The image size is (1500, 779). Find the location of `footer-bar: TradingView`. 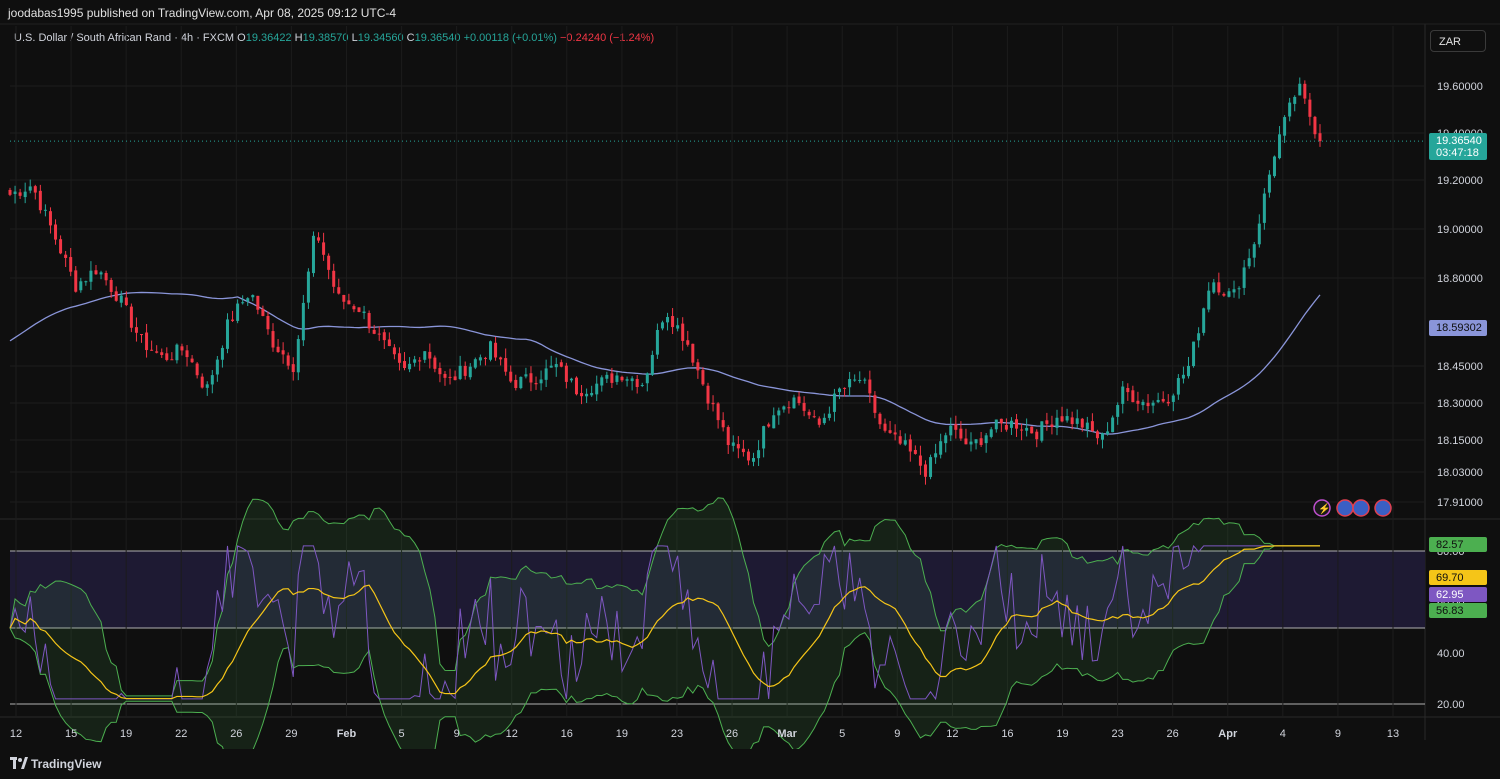

footer-bar: TradingView is located at coordinates (750, 764).